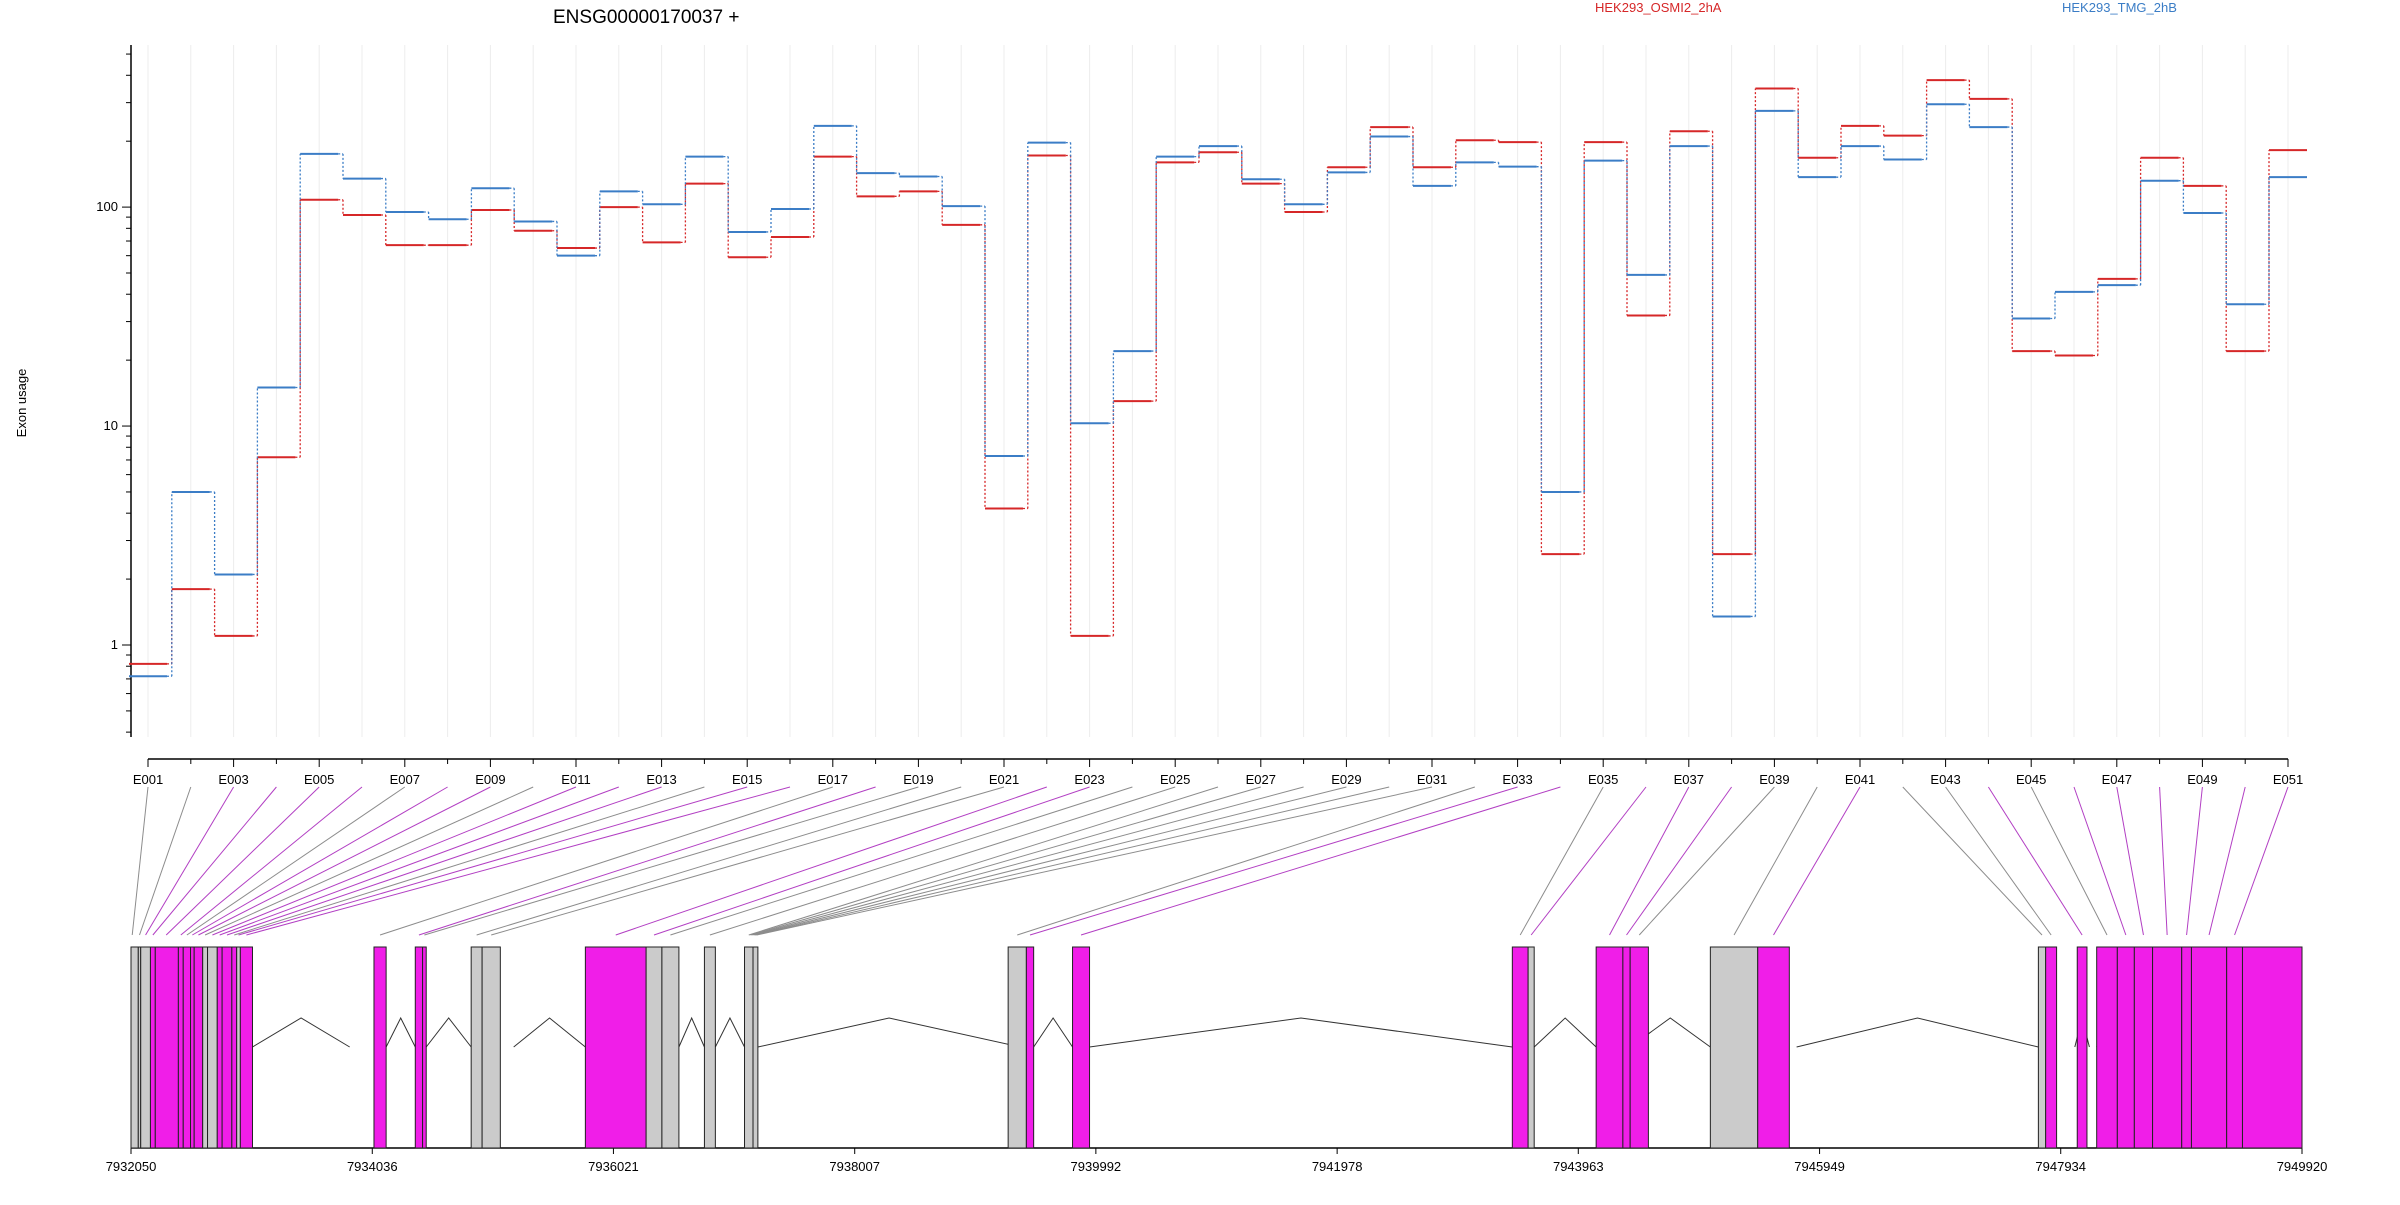 This screenshot has height=1205, width=2400. I want to click on y-axis-label: Exon usage, so click(21, 403).